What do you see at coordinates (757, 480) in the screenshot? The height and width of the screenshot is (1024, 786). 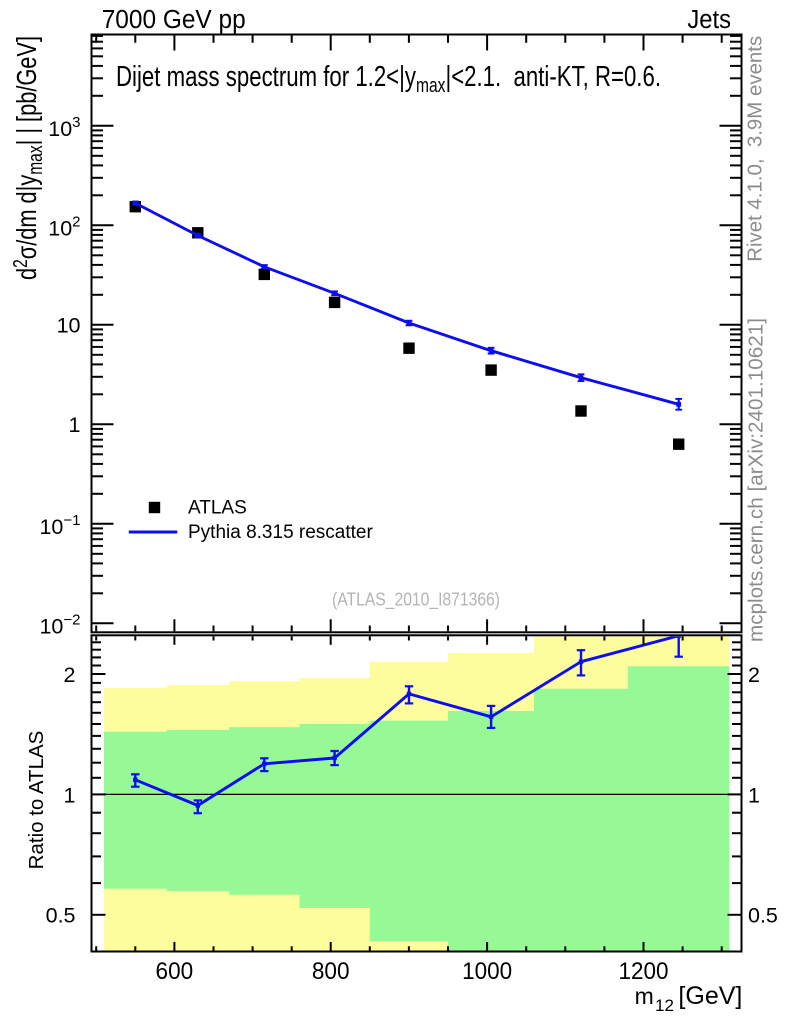 I see `svg-text:mcplots.cern.ch [arXiv:2401.10: mcplots.cern.ch [arXiv:2401.10621]` at bounding box center [757, 480].